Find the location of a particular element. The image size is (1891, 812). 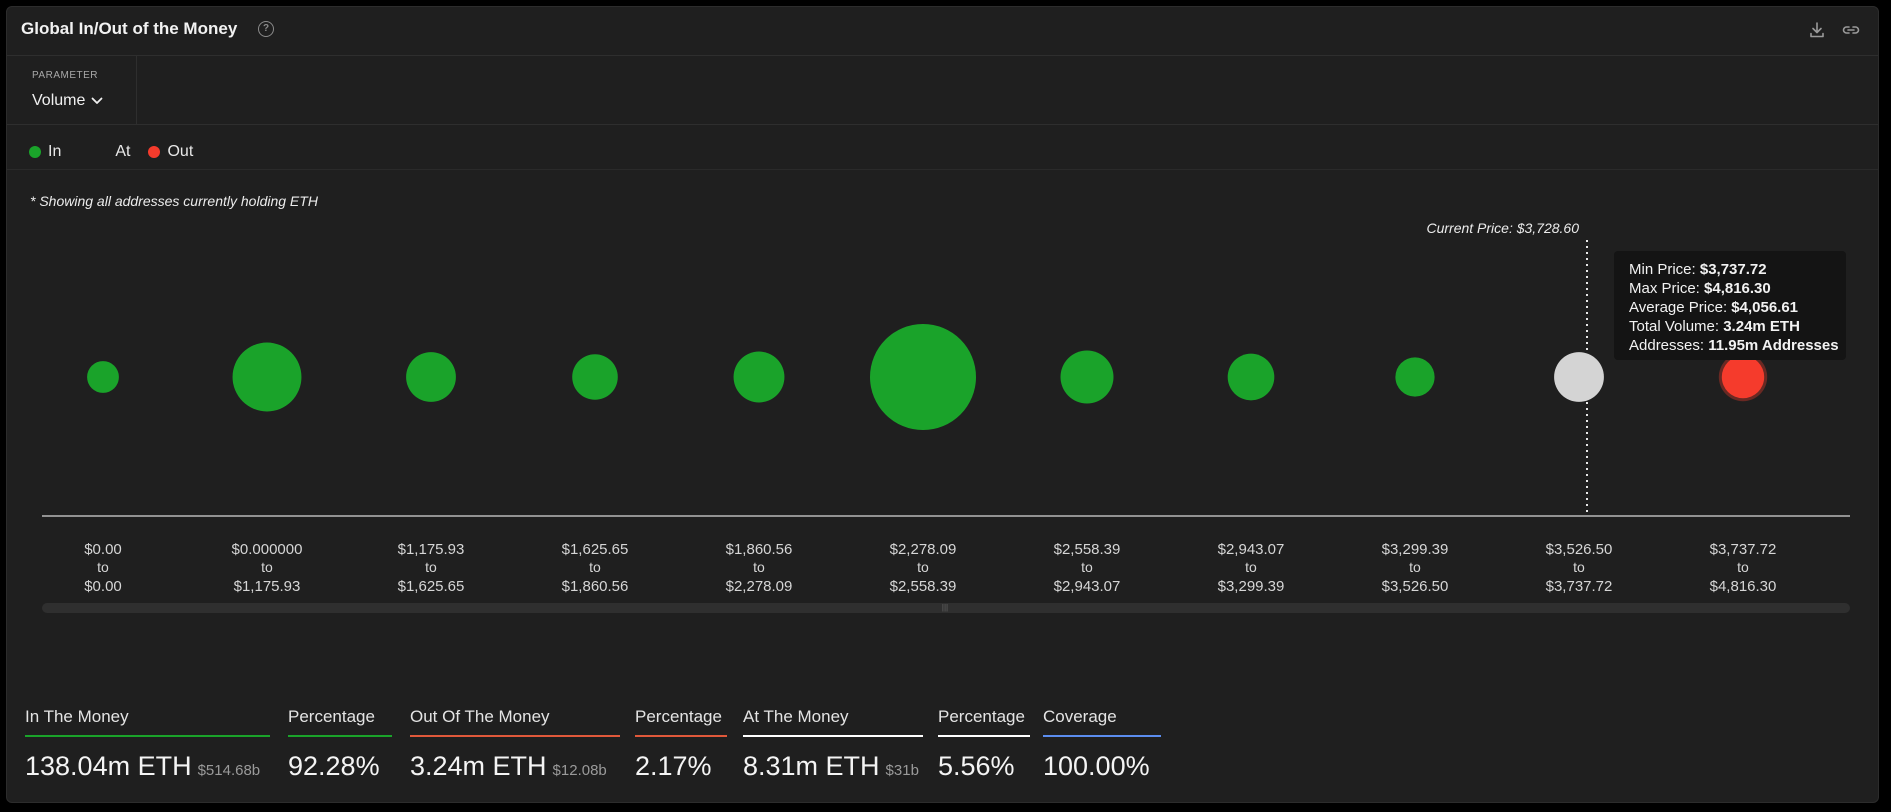

current-price-label: Current Price: $3,728.60 is located at coordinates (1502, 228).